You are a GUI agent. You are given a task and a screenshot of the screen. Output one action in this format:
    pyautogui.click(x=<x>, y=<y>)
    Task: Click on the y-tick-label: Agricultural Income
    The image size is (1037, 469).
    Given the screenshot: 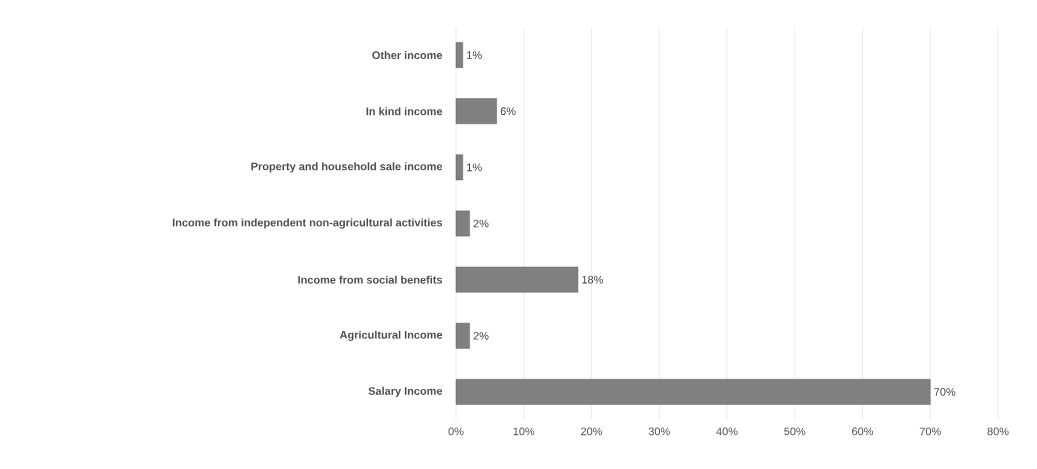 What is the action you would take?
    pyautogui.click(x=391, y=335)
    